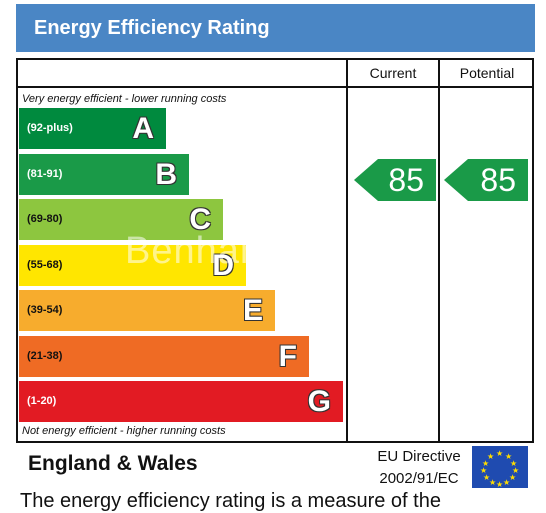 The width and height of the screenshot is (546, 513). What do you see at coordinates (45, 219) in the screenshot?
I see `band-range: (69-80)` at bounding box center [45, 219].